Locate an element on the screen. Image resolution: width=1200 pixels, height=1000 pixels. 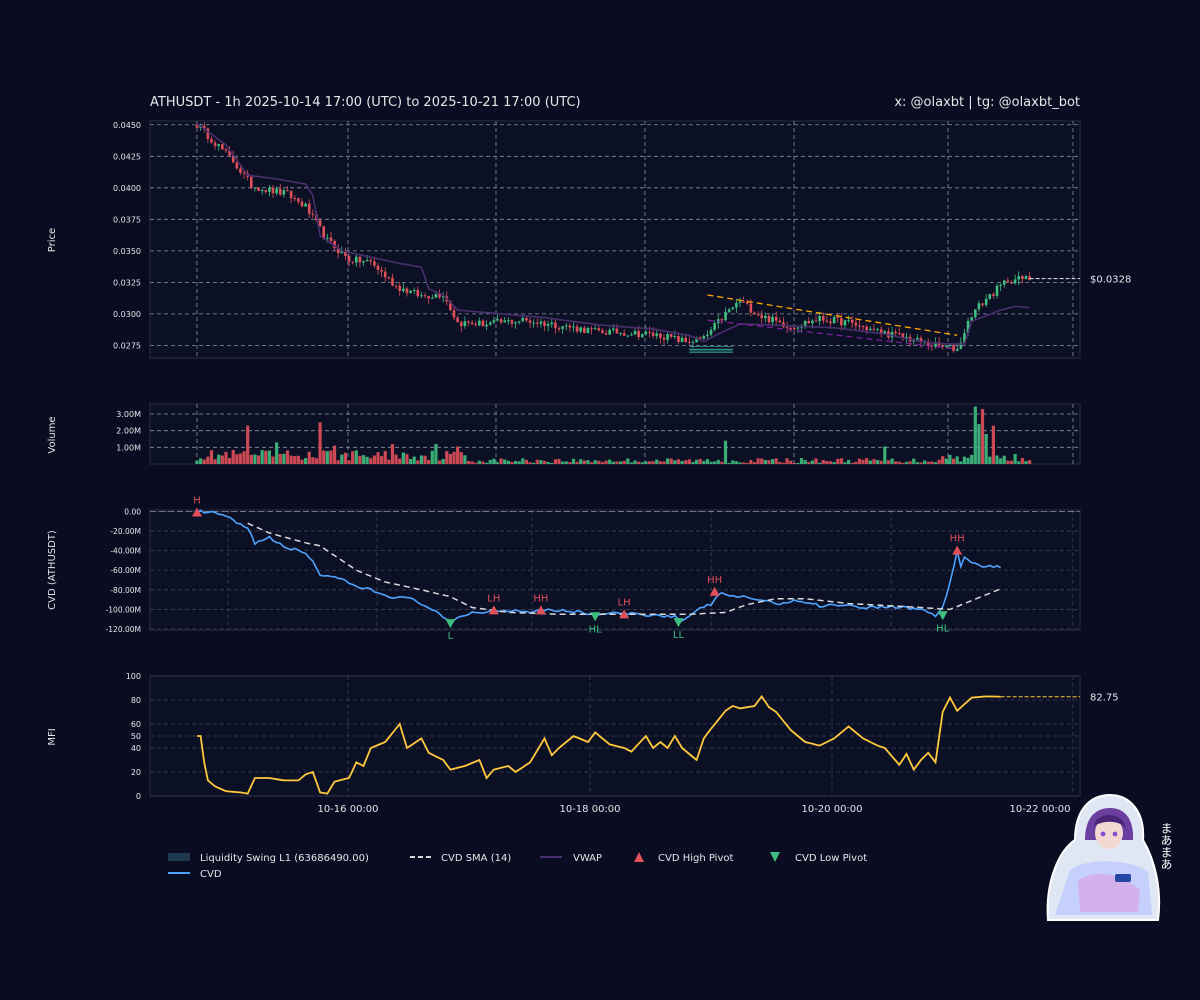
hooded-character-sticker-icon is located at coordinates (1103, 857).